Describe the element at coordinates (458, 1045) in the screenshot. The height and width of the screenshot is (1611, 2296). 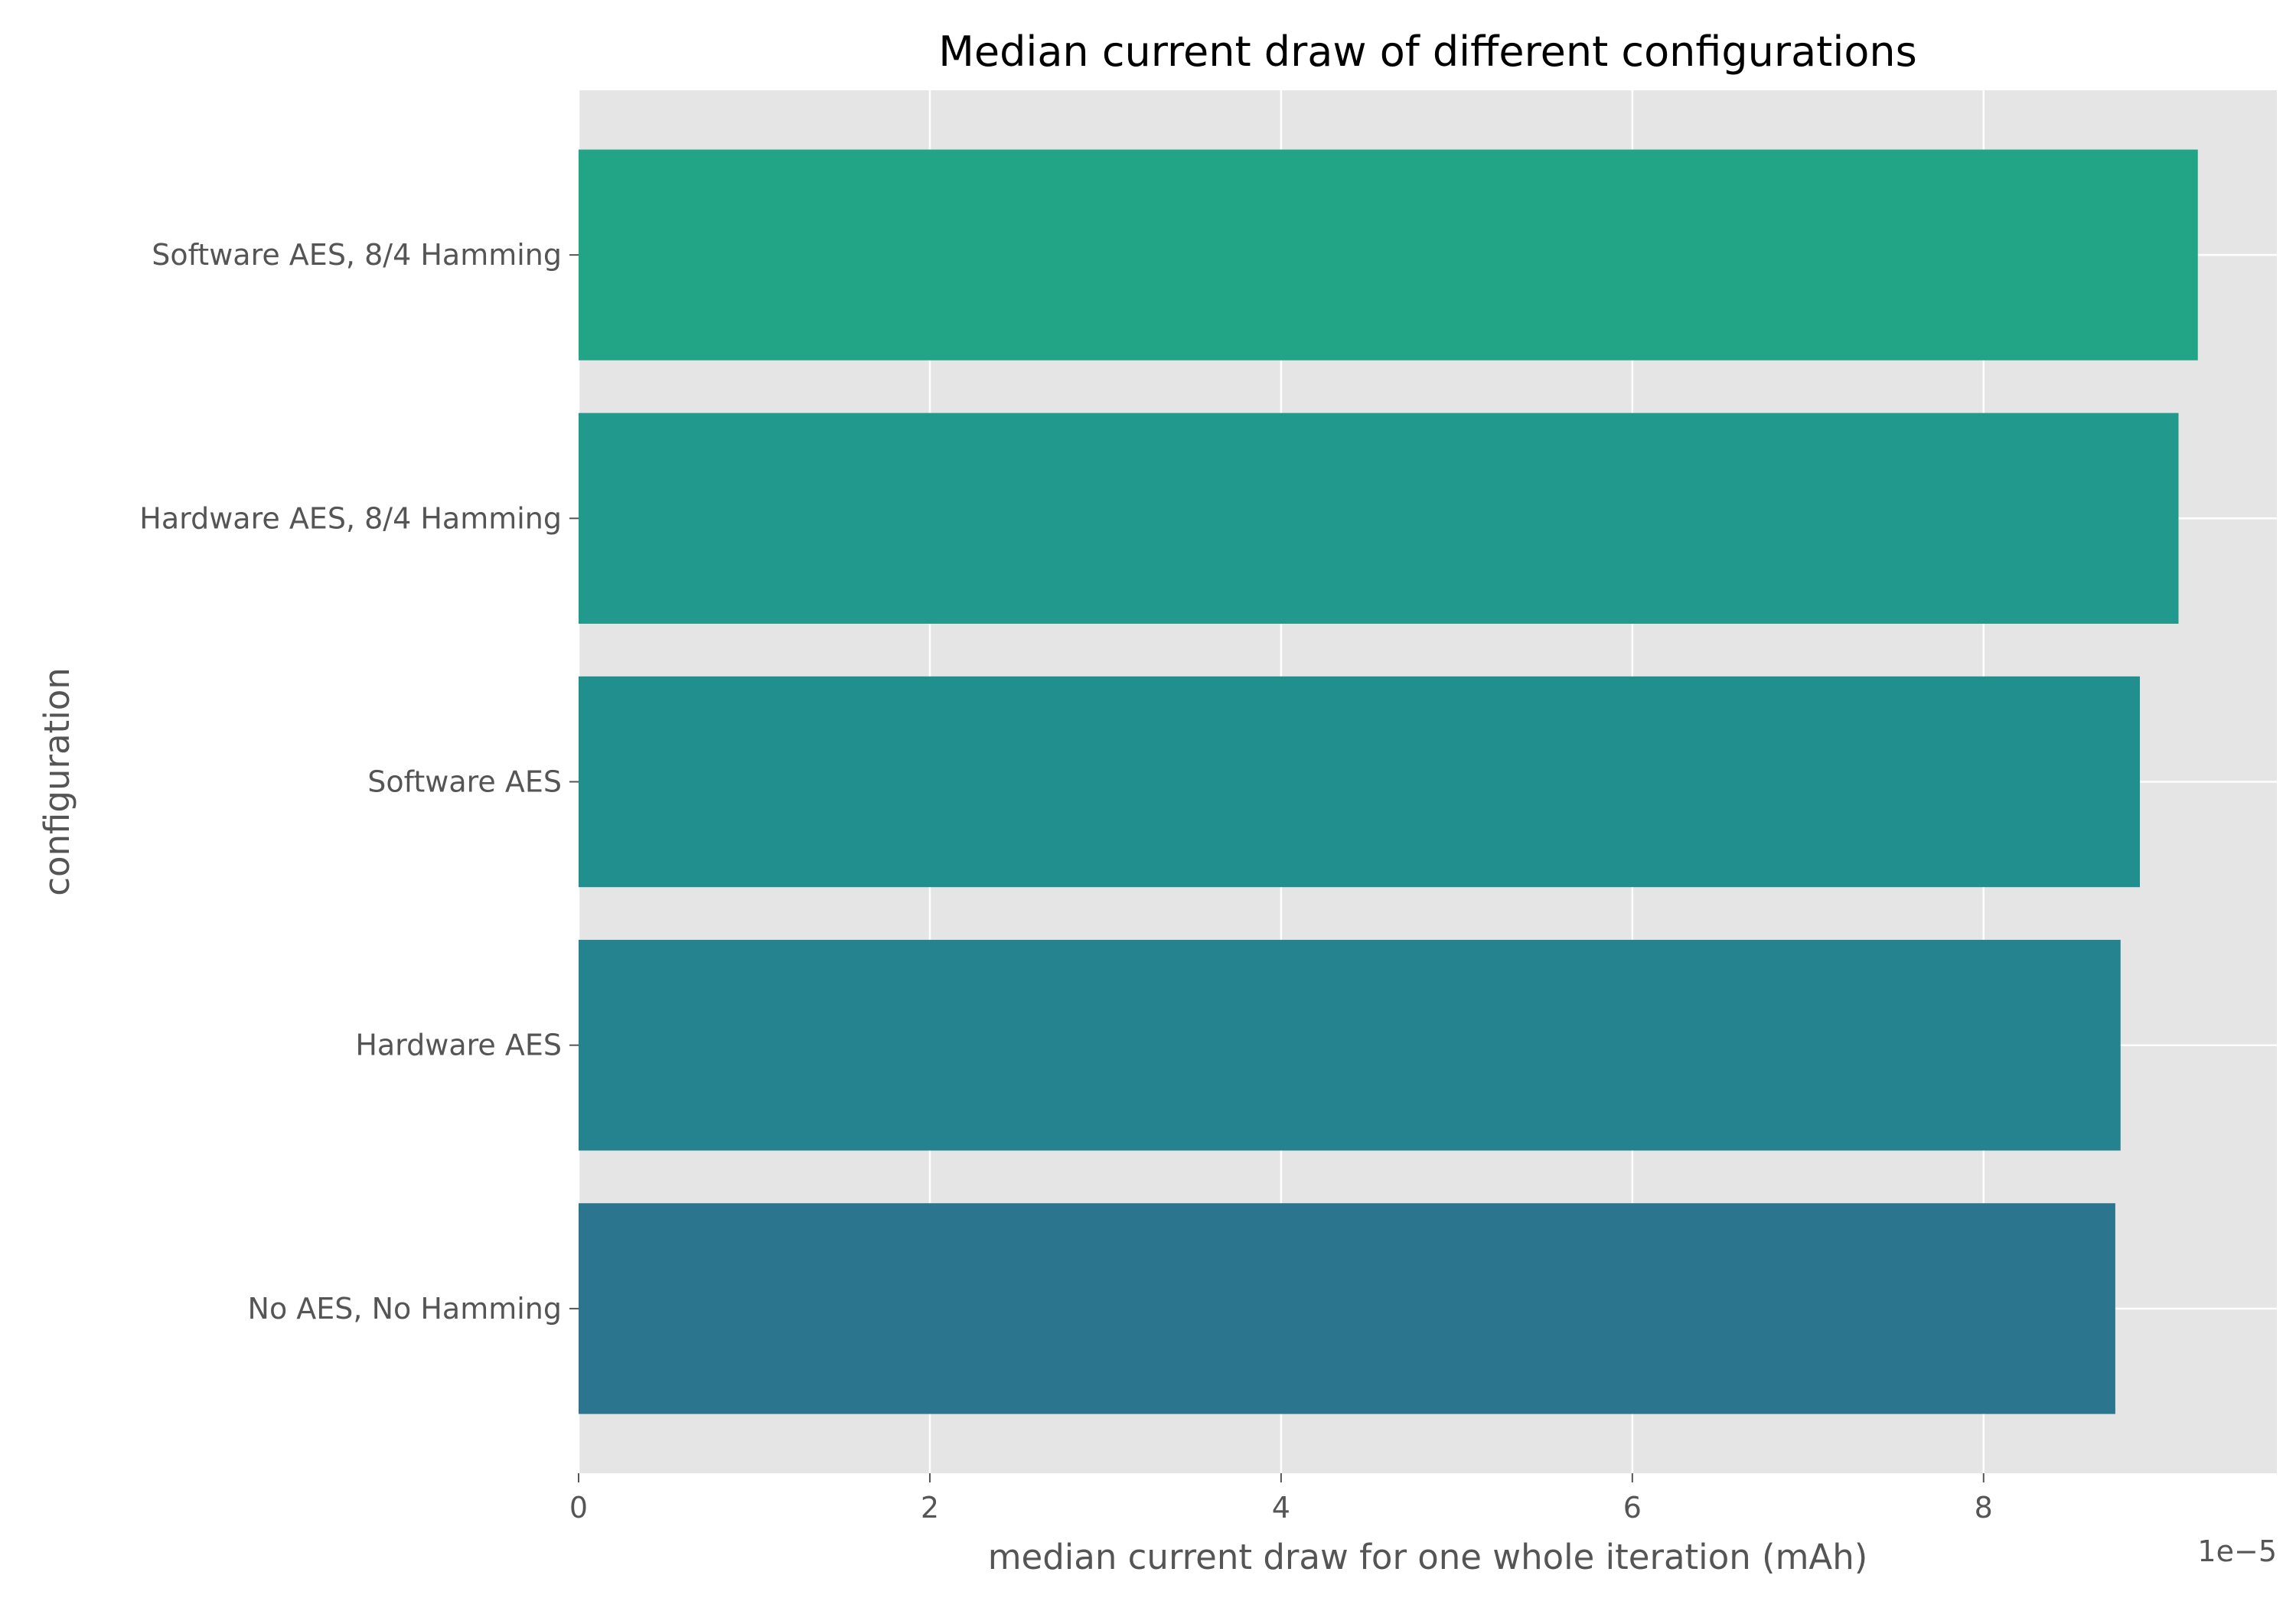
I see `y-tick-label: Hardware AES` at that location.